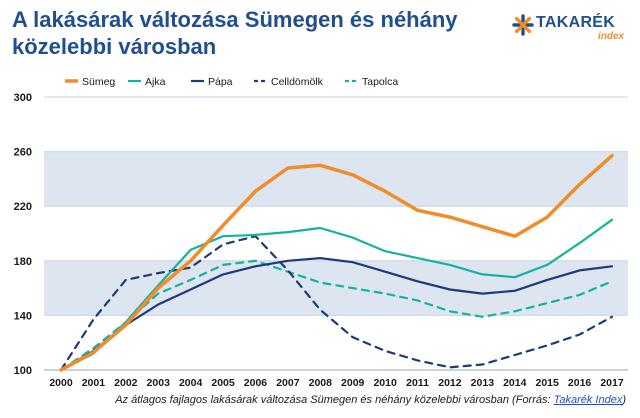  I want to click on legend-label: Celldömölk, so click(297, 82).